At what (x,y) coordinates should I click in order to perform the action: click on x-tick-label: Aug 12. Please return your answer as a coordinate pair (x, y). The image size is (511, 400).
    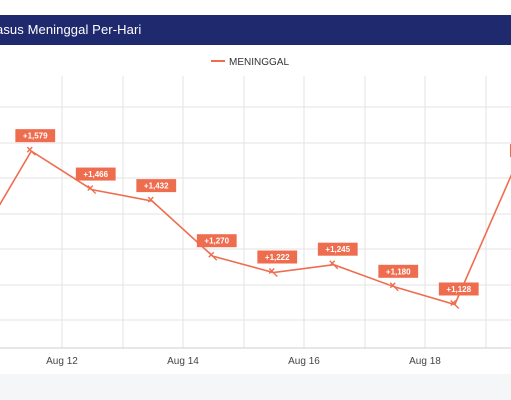
    Looking at the image, I should click on (62, 361).